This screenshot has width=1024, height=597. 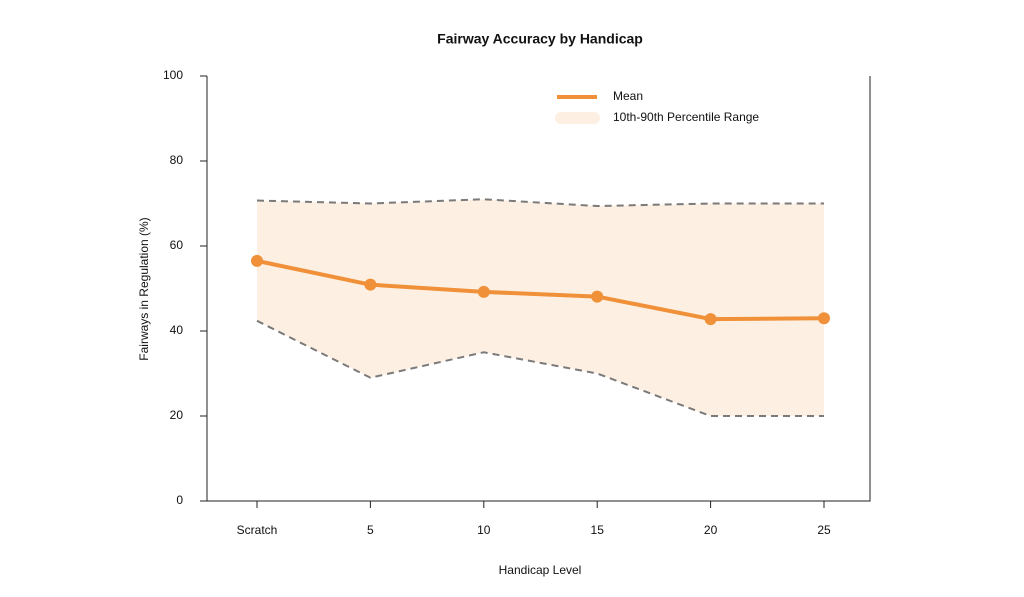 What do you see at coordinates (540, 39) in the screenshot?
I see `chart-title: Fairway Accuracy by Handicap` at bounding box center [540, 39].